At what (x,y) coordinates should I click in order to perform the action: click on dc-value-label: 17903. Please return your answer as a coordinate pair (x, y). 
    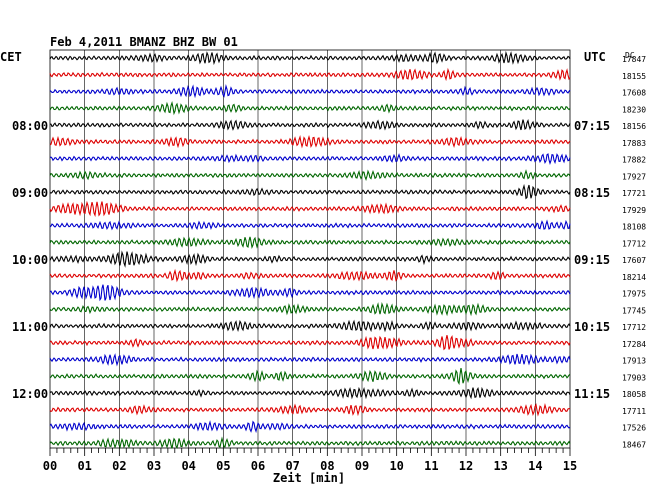
    Looking at the image, I should click on (634, 377).